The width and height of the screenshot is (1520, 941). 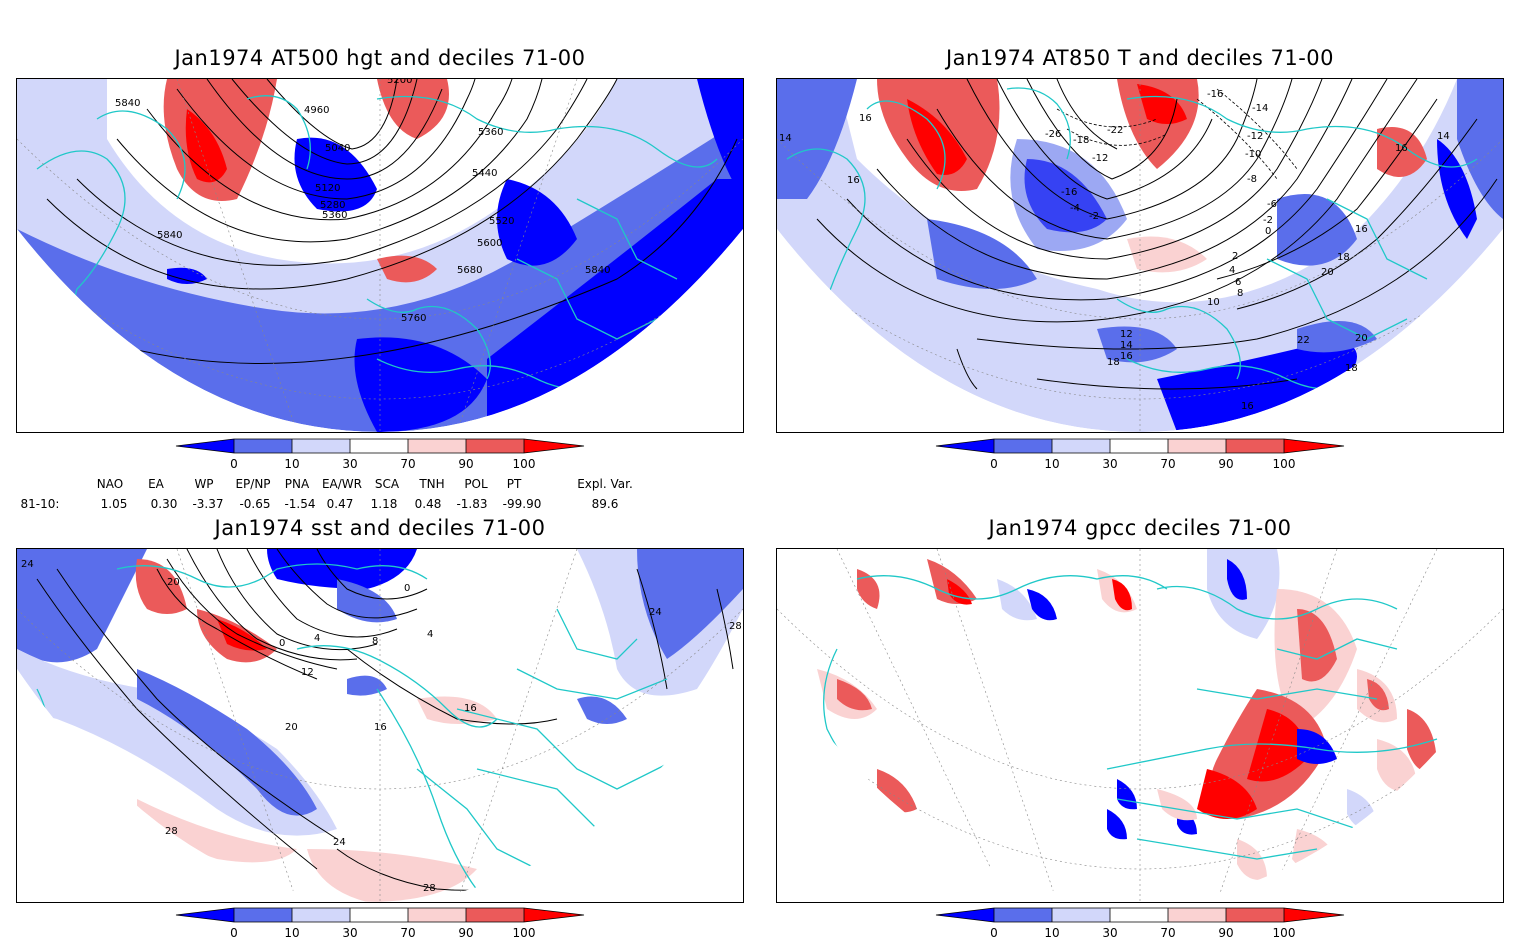 I want to click on index-value: -0.65, so click(x=254, y=504).